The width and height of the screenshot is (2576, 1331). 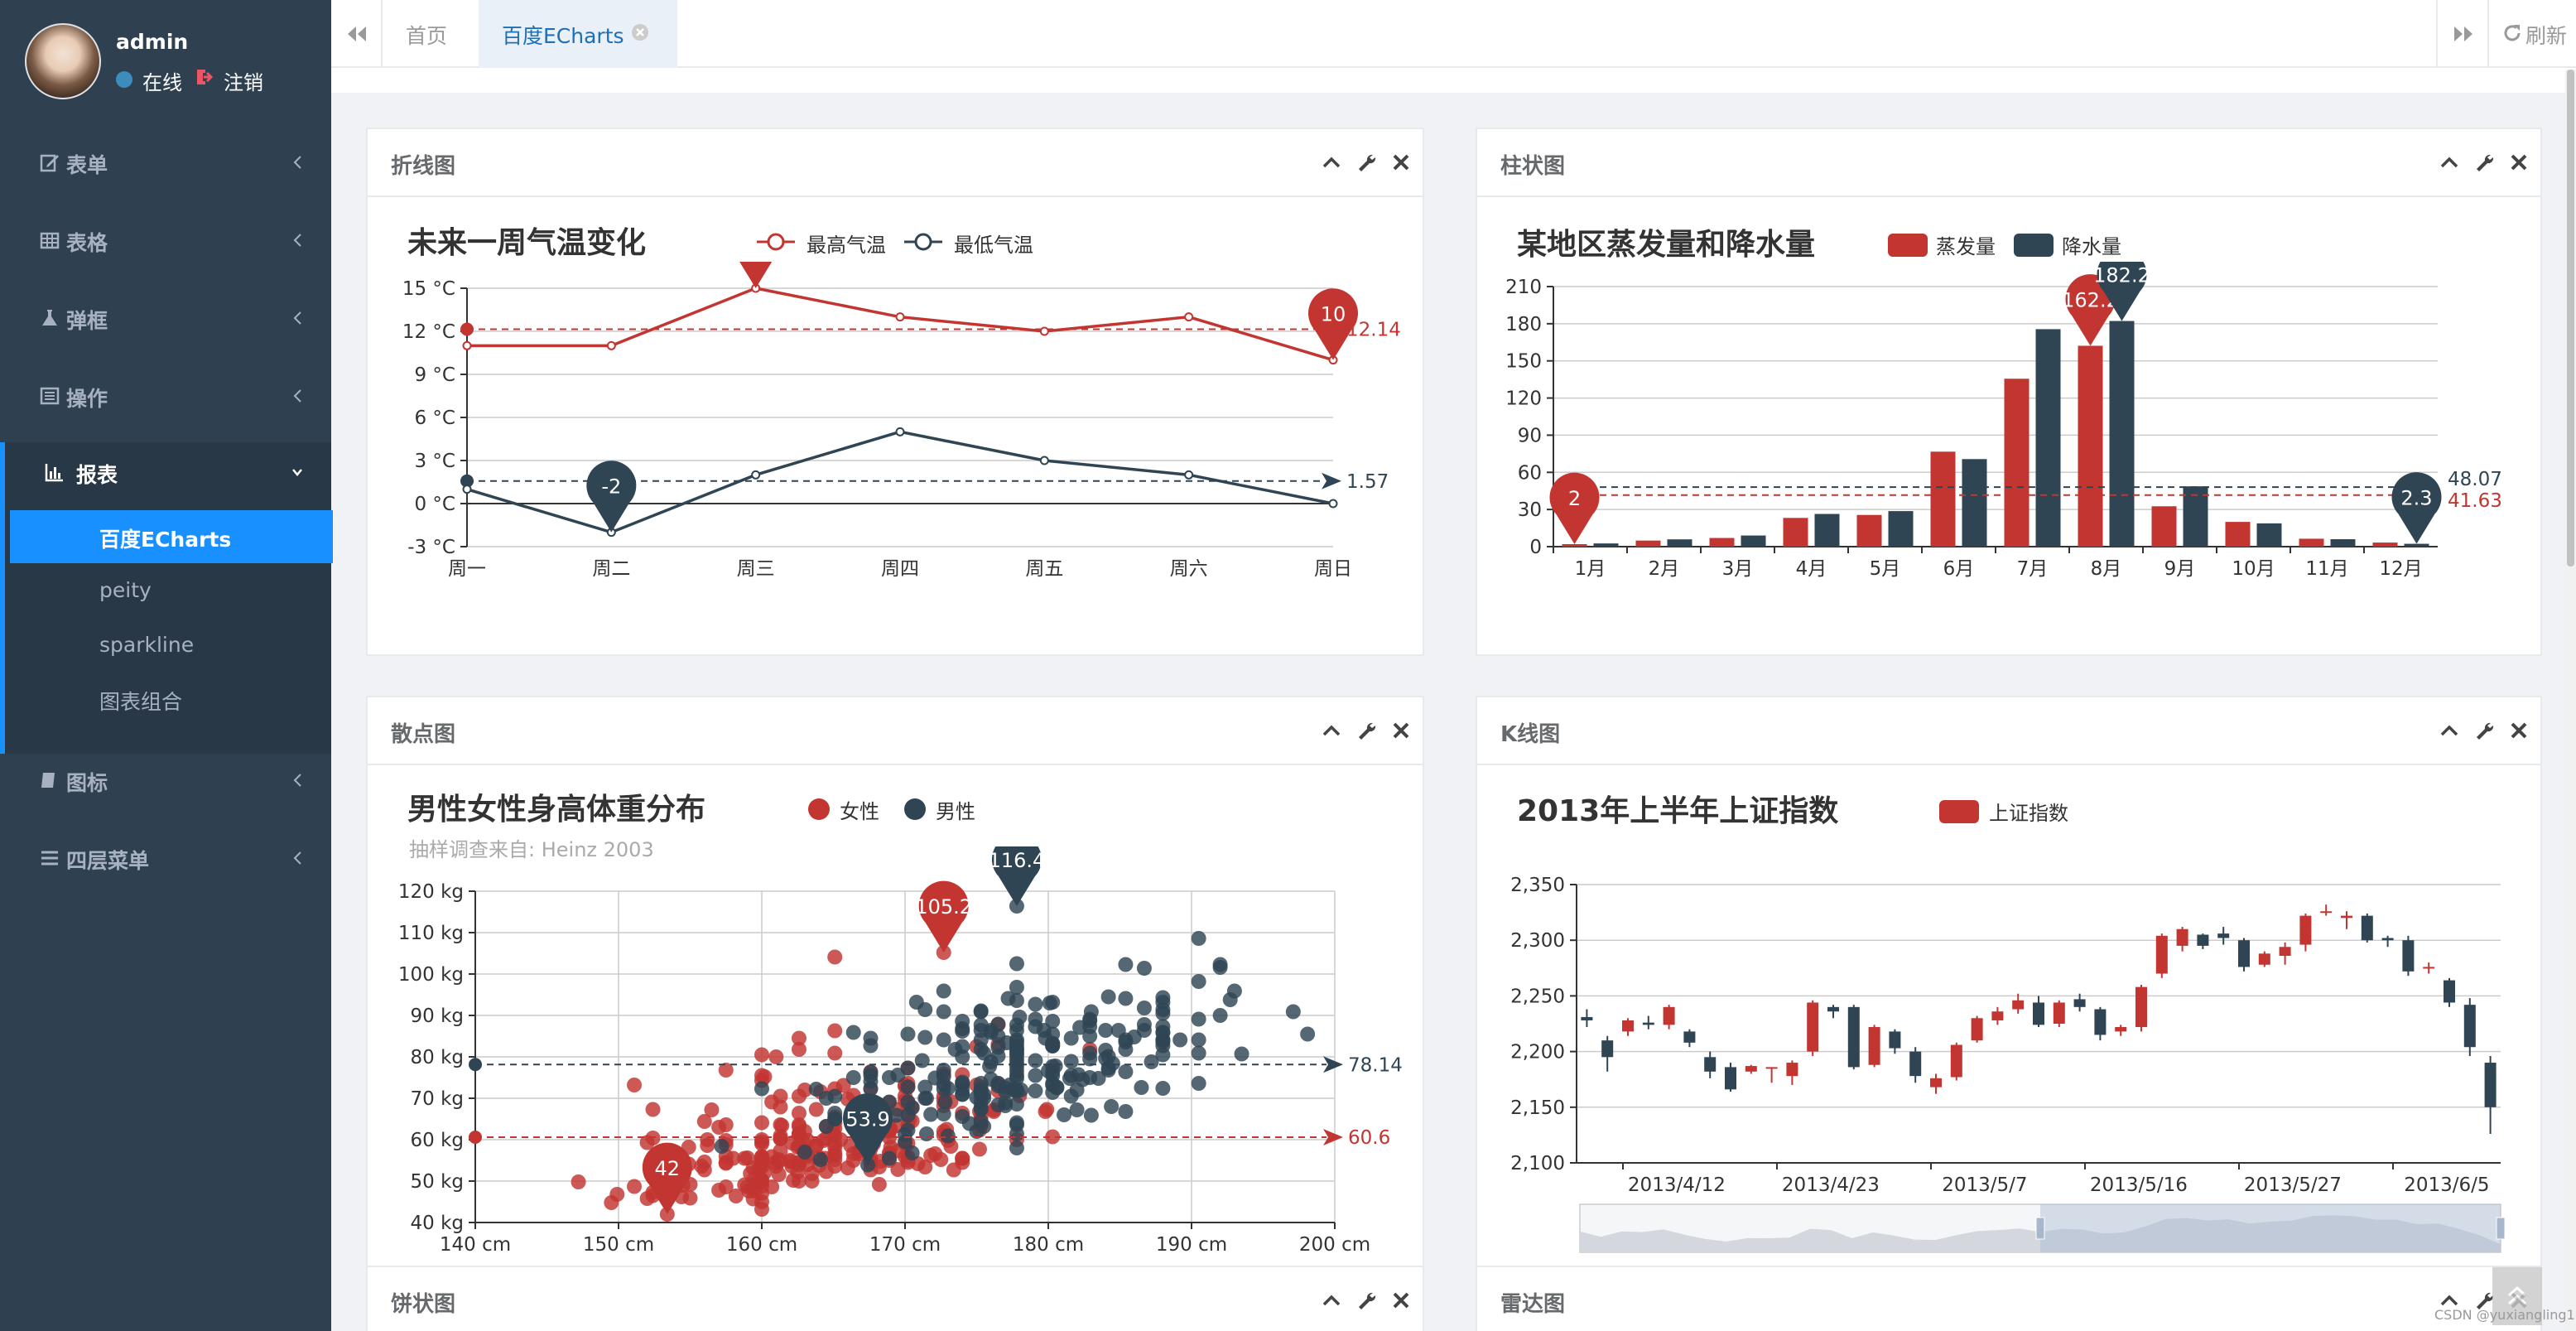 What do you see at coordinates (905, 1245) in the screenshot?
I see `x-tick-label: 170 cm` at bounding box center [905, 1245].